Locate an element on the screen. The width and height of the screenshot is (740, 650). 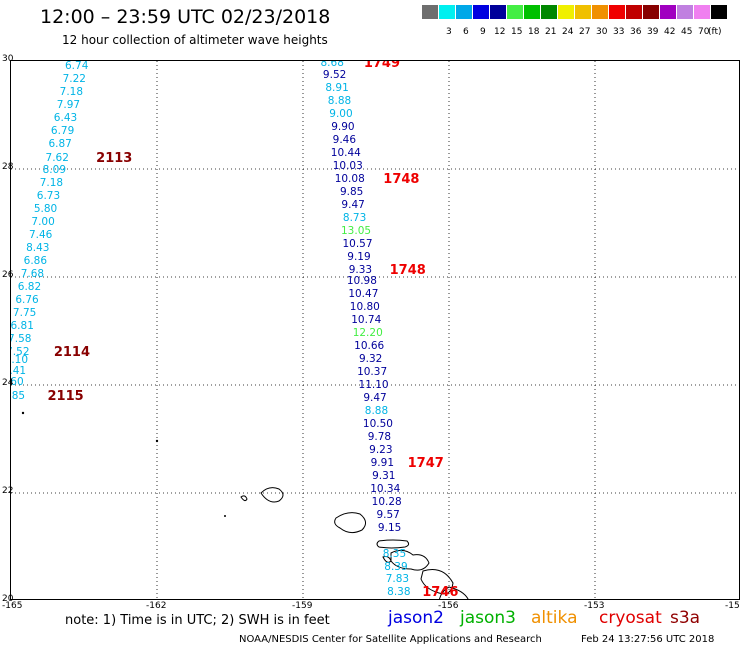
y-tick-label: 22 is located at coordinates (8, 491).